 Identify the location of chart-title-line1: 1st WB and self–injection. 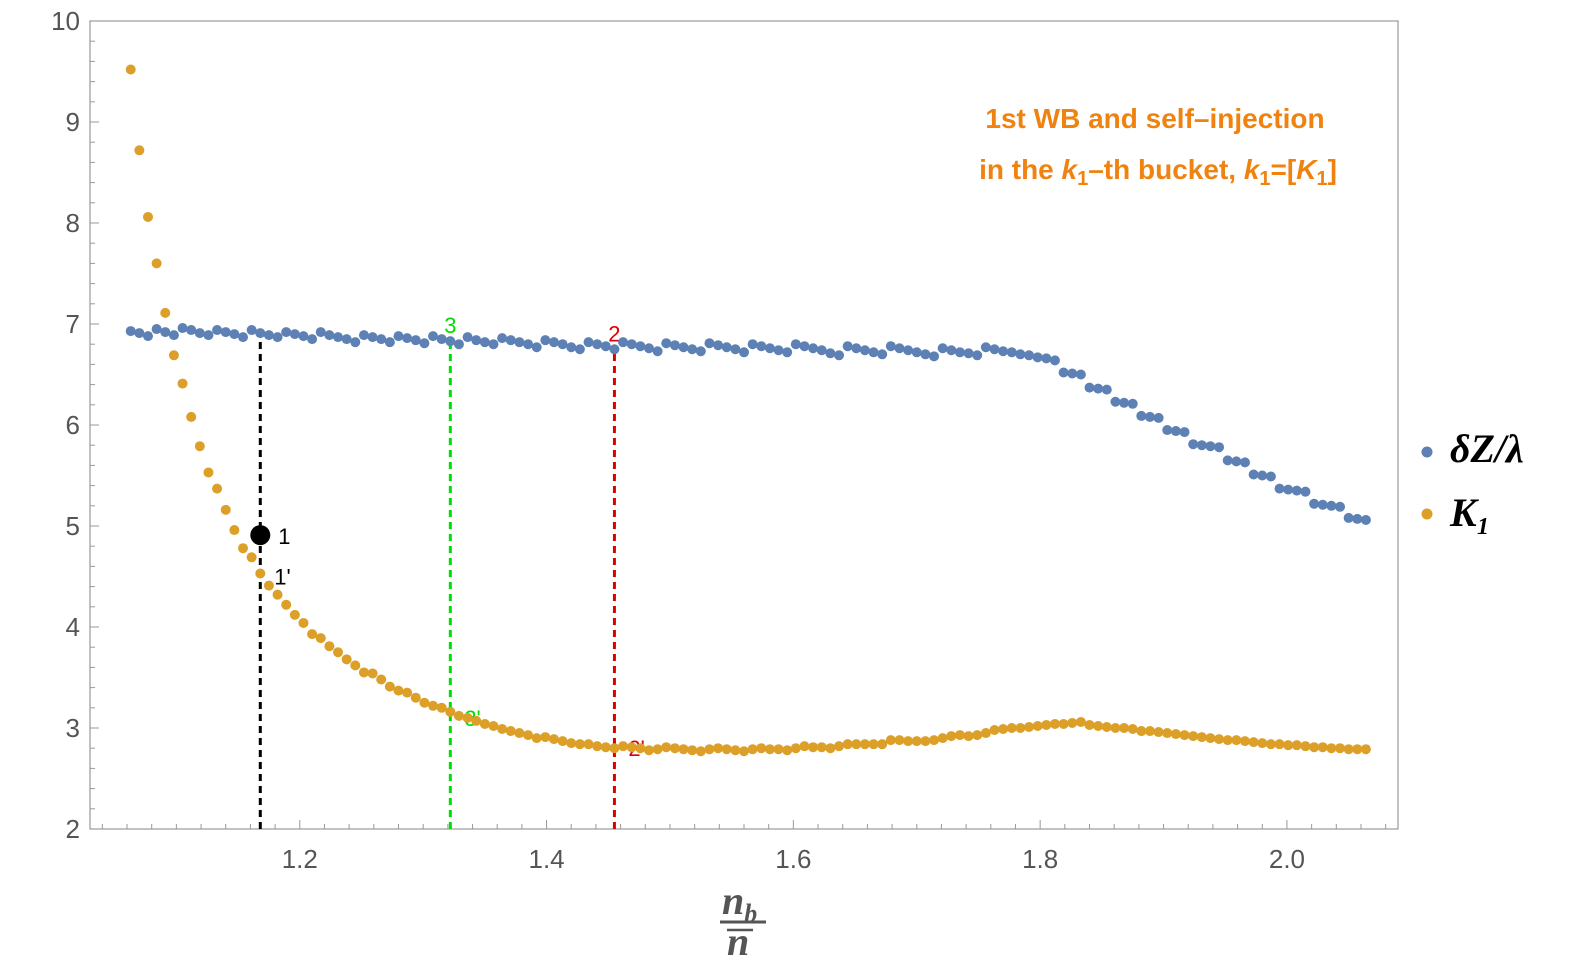
(1154, 118).